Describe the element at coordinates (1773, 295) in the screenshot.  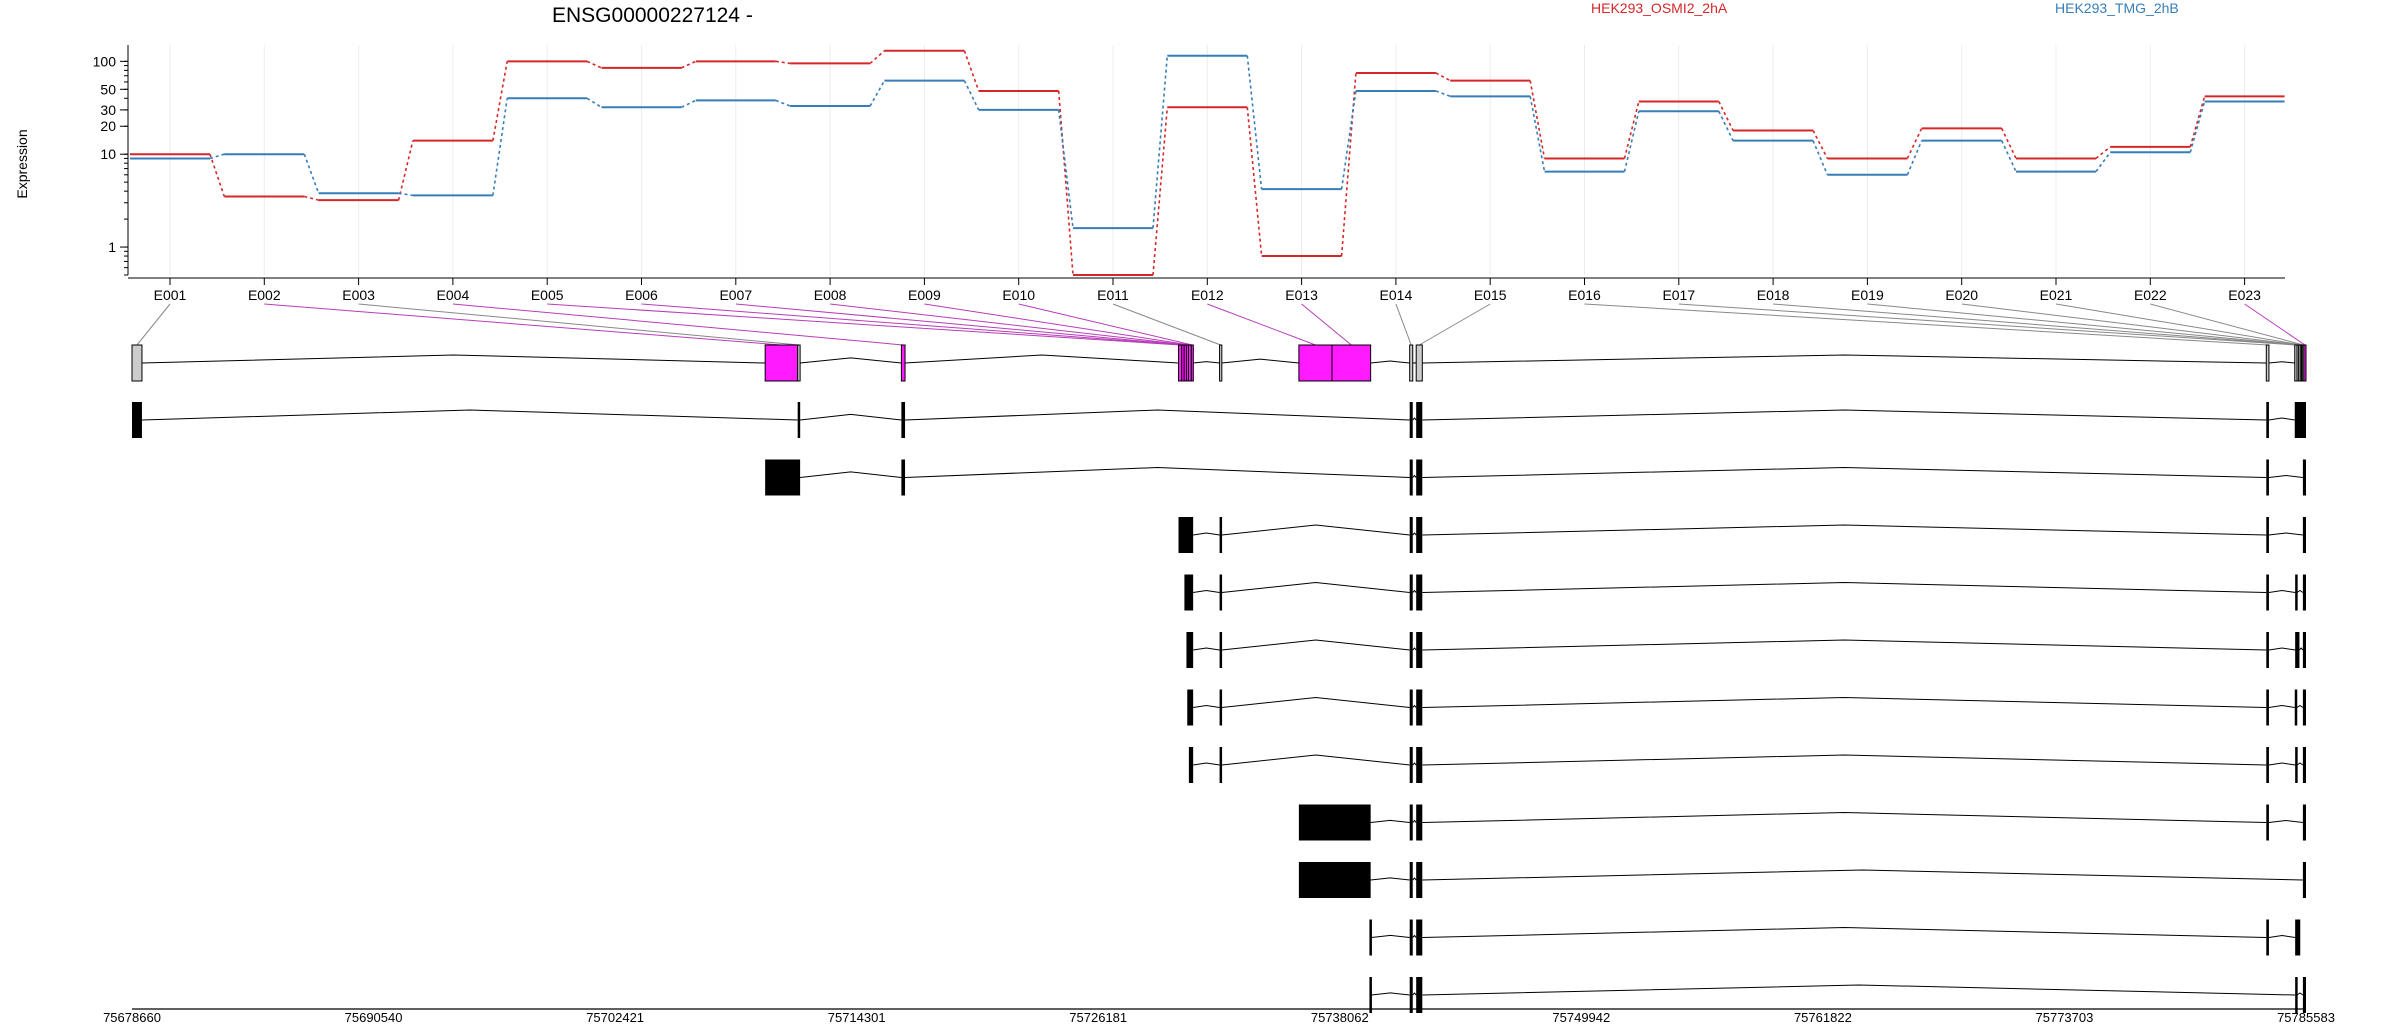
I see `exon-label: E018` at that location.